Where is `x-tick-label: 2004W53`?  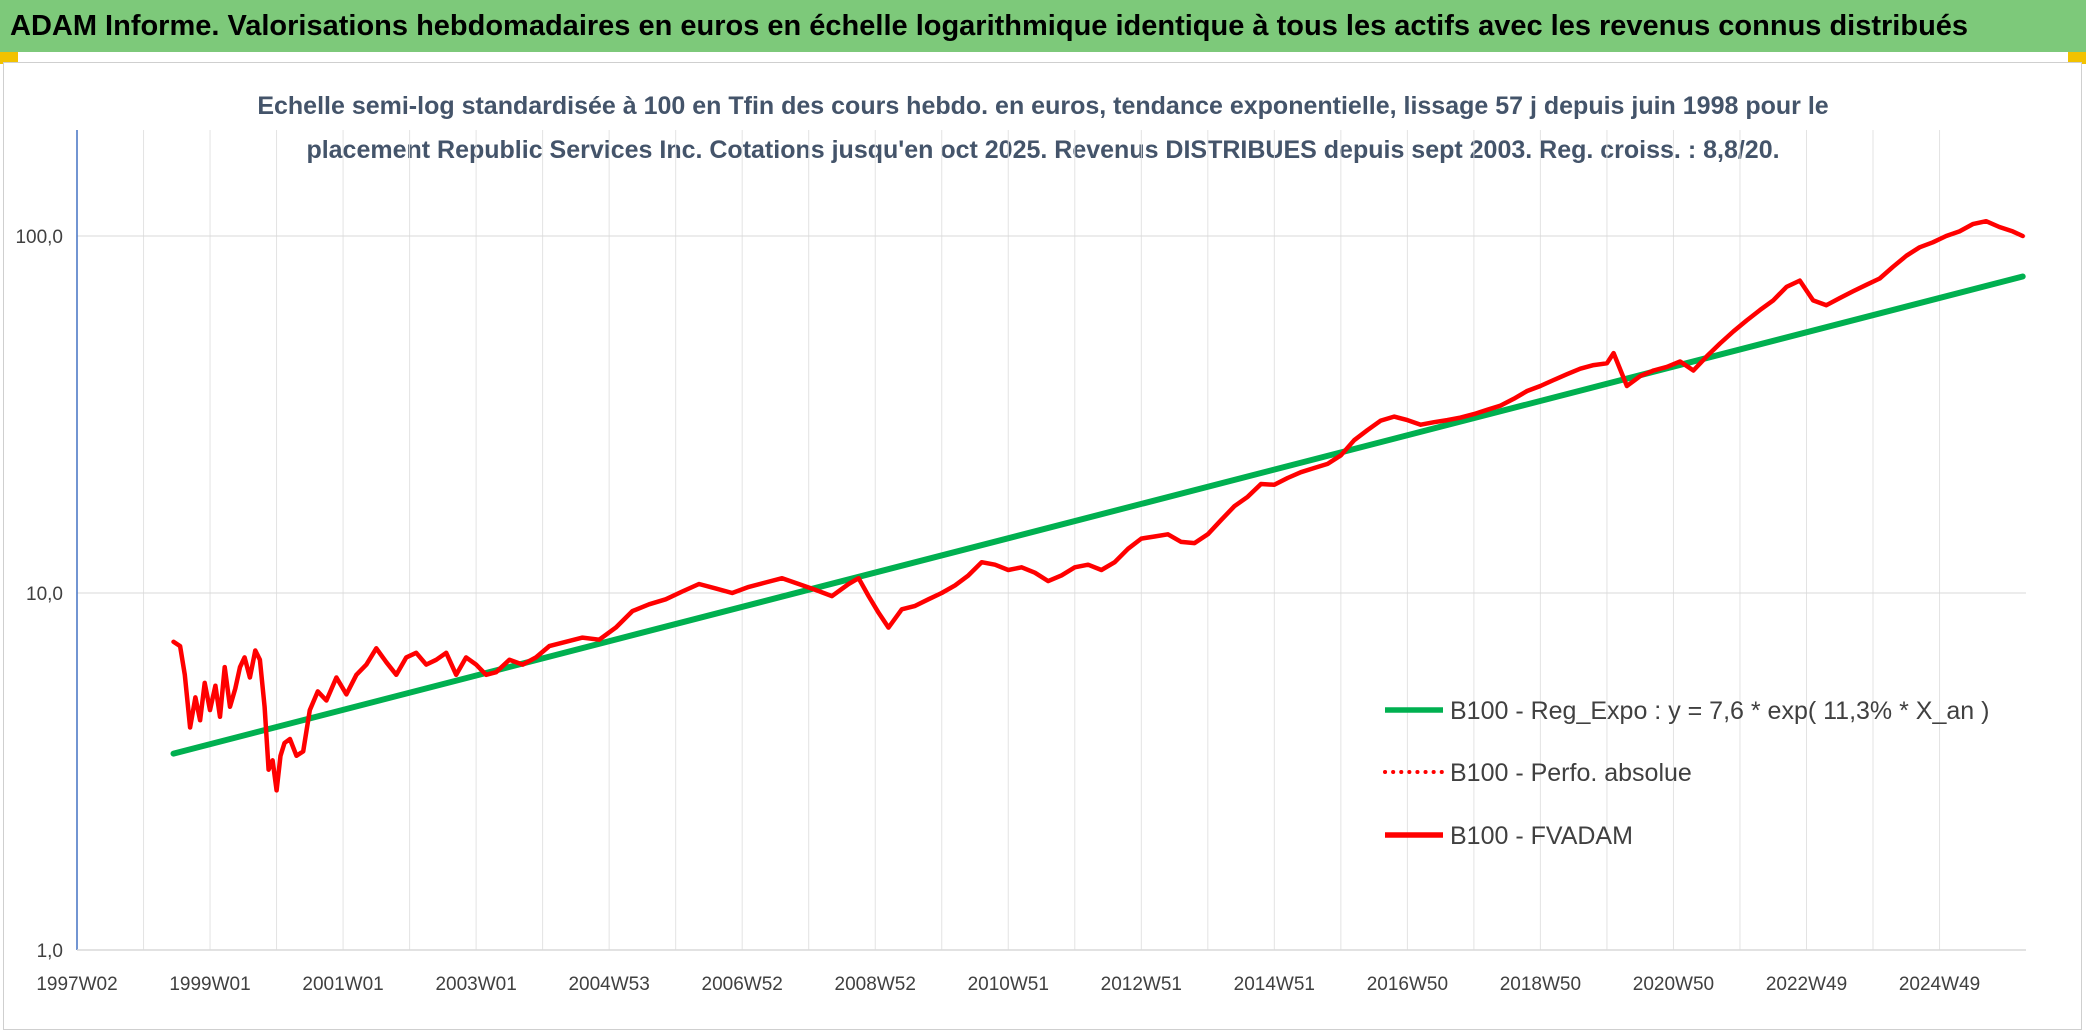
x-tick-label: 2004W53 is located at coordinates (608, 984).